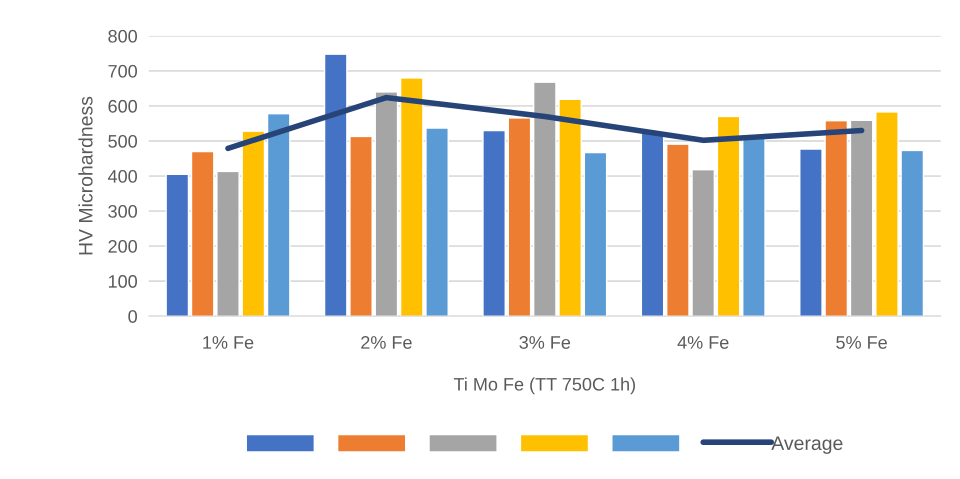  I want to click on x-tick-label: 5% Fe, so click(861, 342).